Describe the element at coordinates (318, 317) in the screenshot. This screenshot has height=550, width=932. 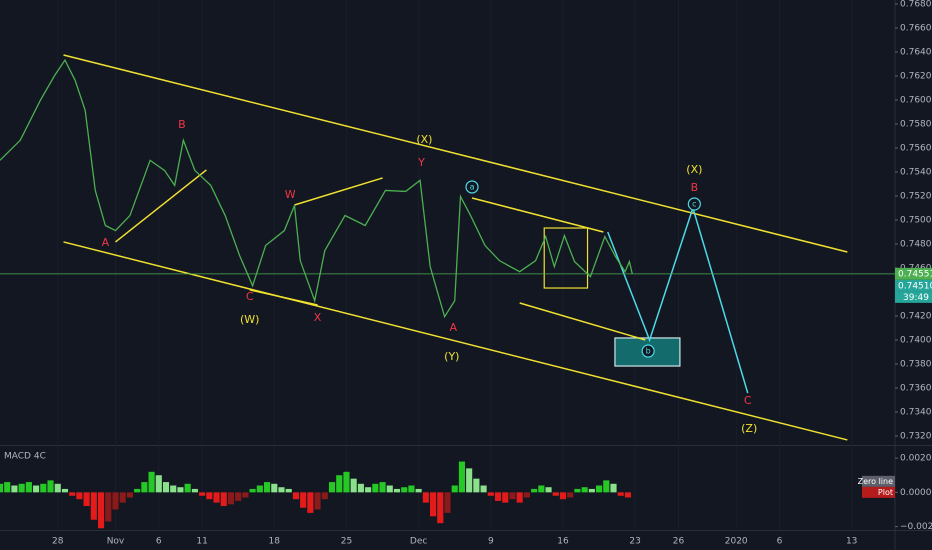
I see `wave-label: X` at that location.